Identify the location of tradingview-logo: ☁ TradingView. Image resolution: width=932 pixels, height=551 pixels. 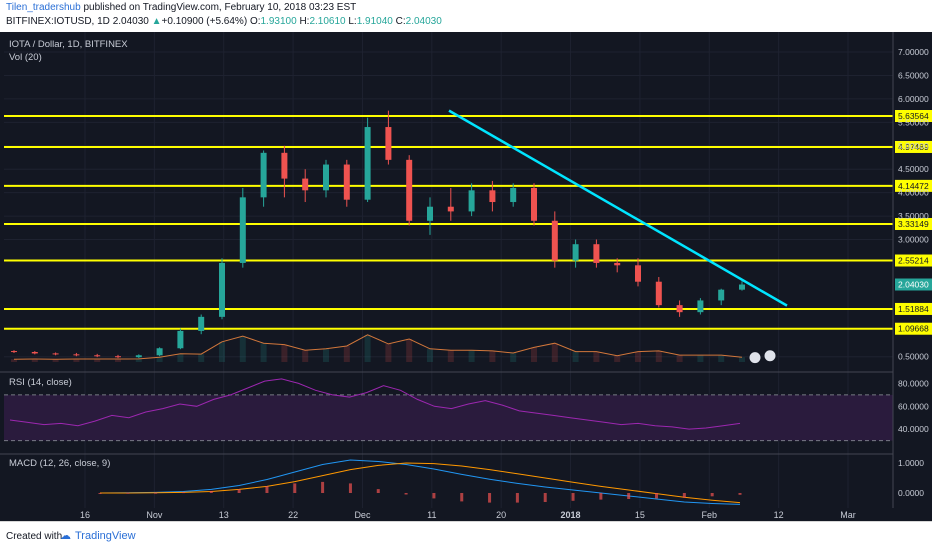
(98, 536).